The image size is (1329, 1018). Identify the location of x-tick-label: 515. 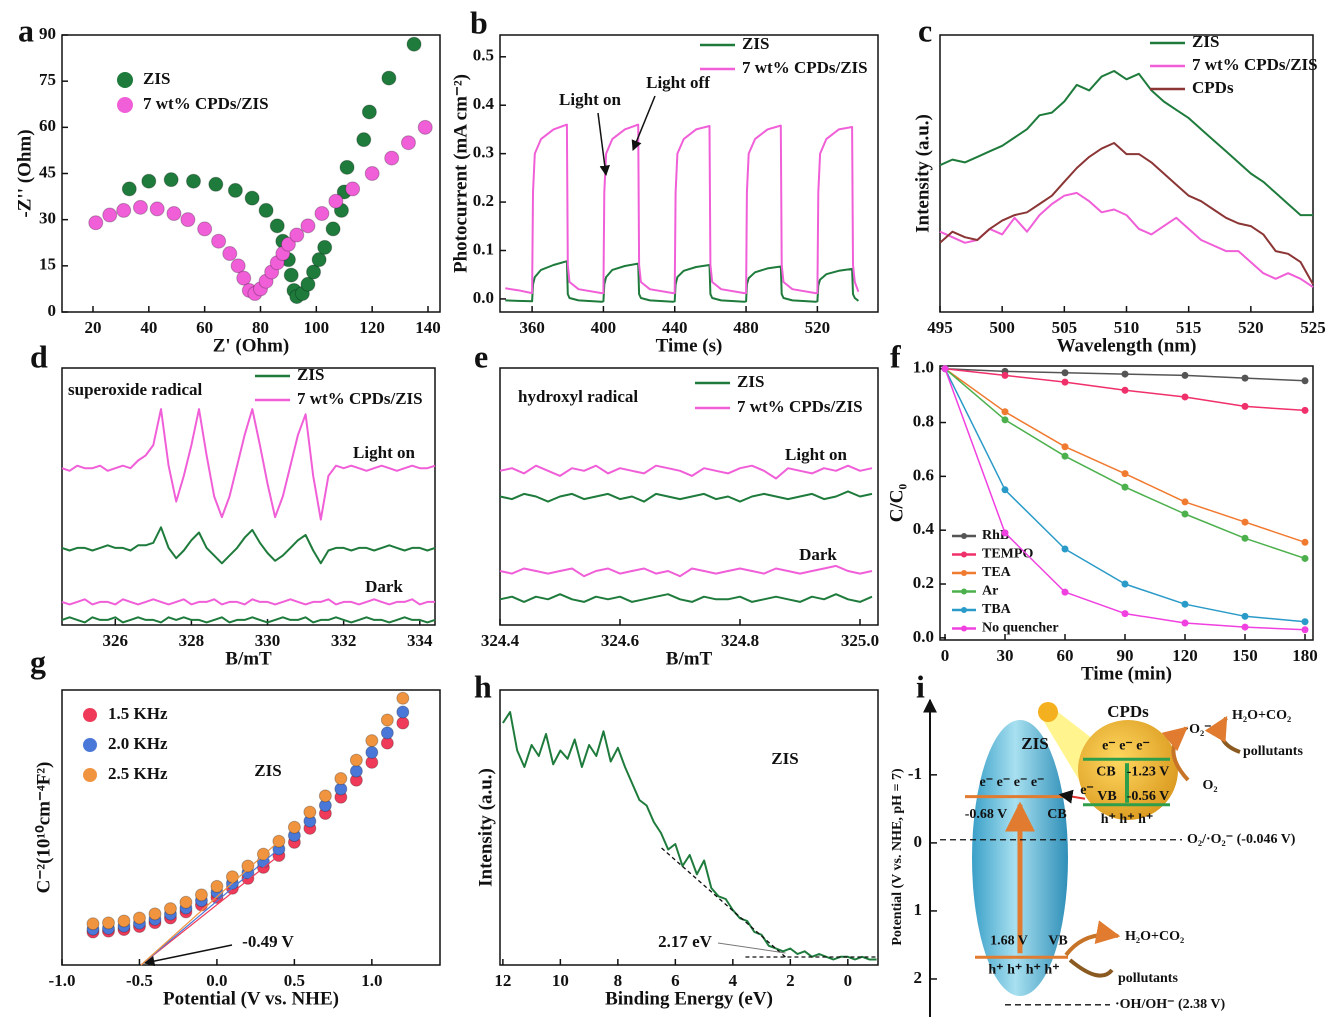
(1189, 327).